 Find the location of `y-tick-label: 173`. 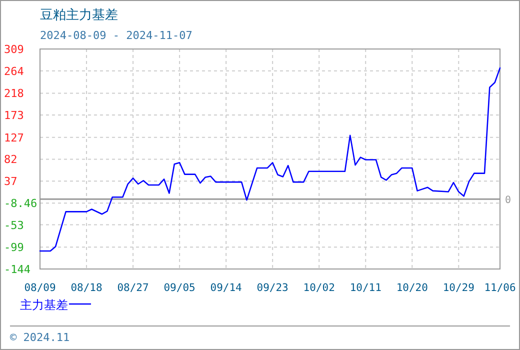

y-tick-label: 173 is located at coordinates (14, 115).